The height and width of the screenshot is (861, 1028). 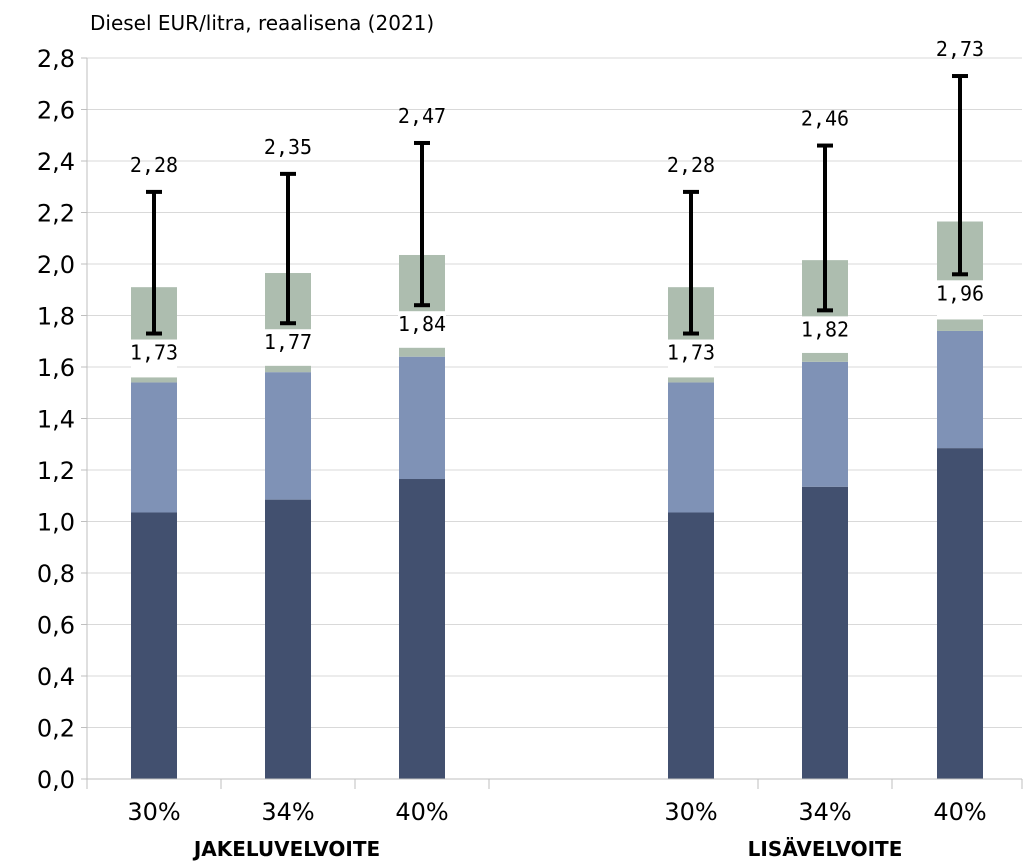 I want to click on y-tick-label: 2,0, so click(x=56, y=265).